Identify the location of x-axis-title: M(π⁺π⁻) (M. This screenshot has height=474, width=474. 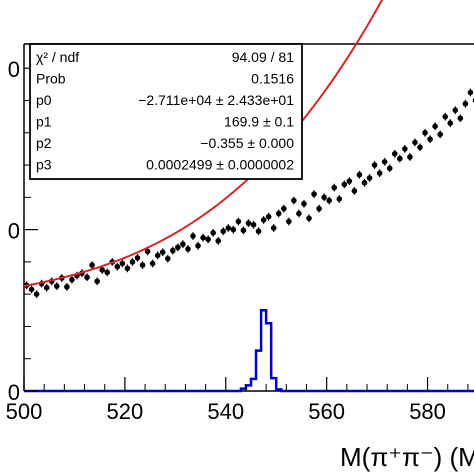
(407, 457).